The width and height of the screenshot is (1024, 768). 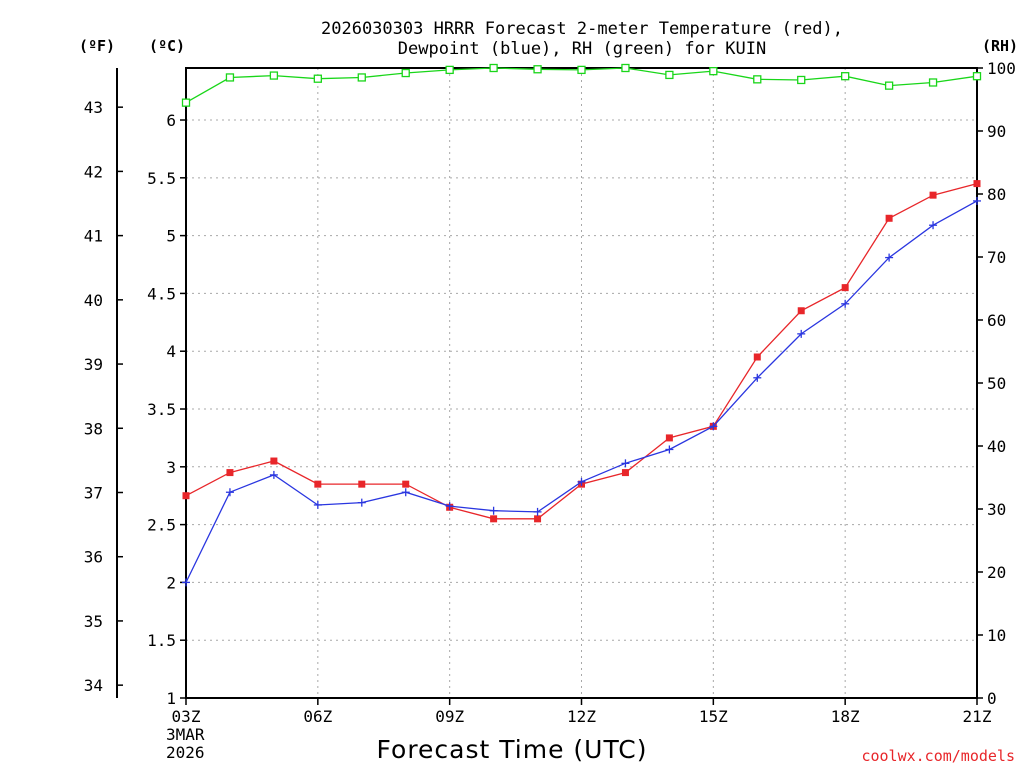 I want to click on celsius-tick-label: 6, so click(x=171, y=120).